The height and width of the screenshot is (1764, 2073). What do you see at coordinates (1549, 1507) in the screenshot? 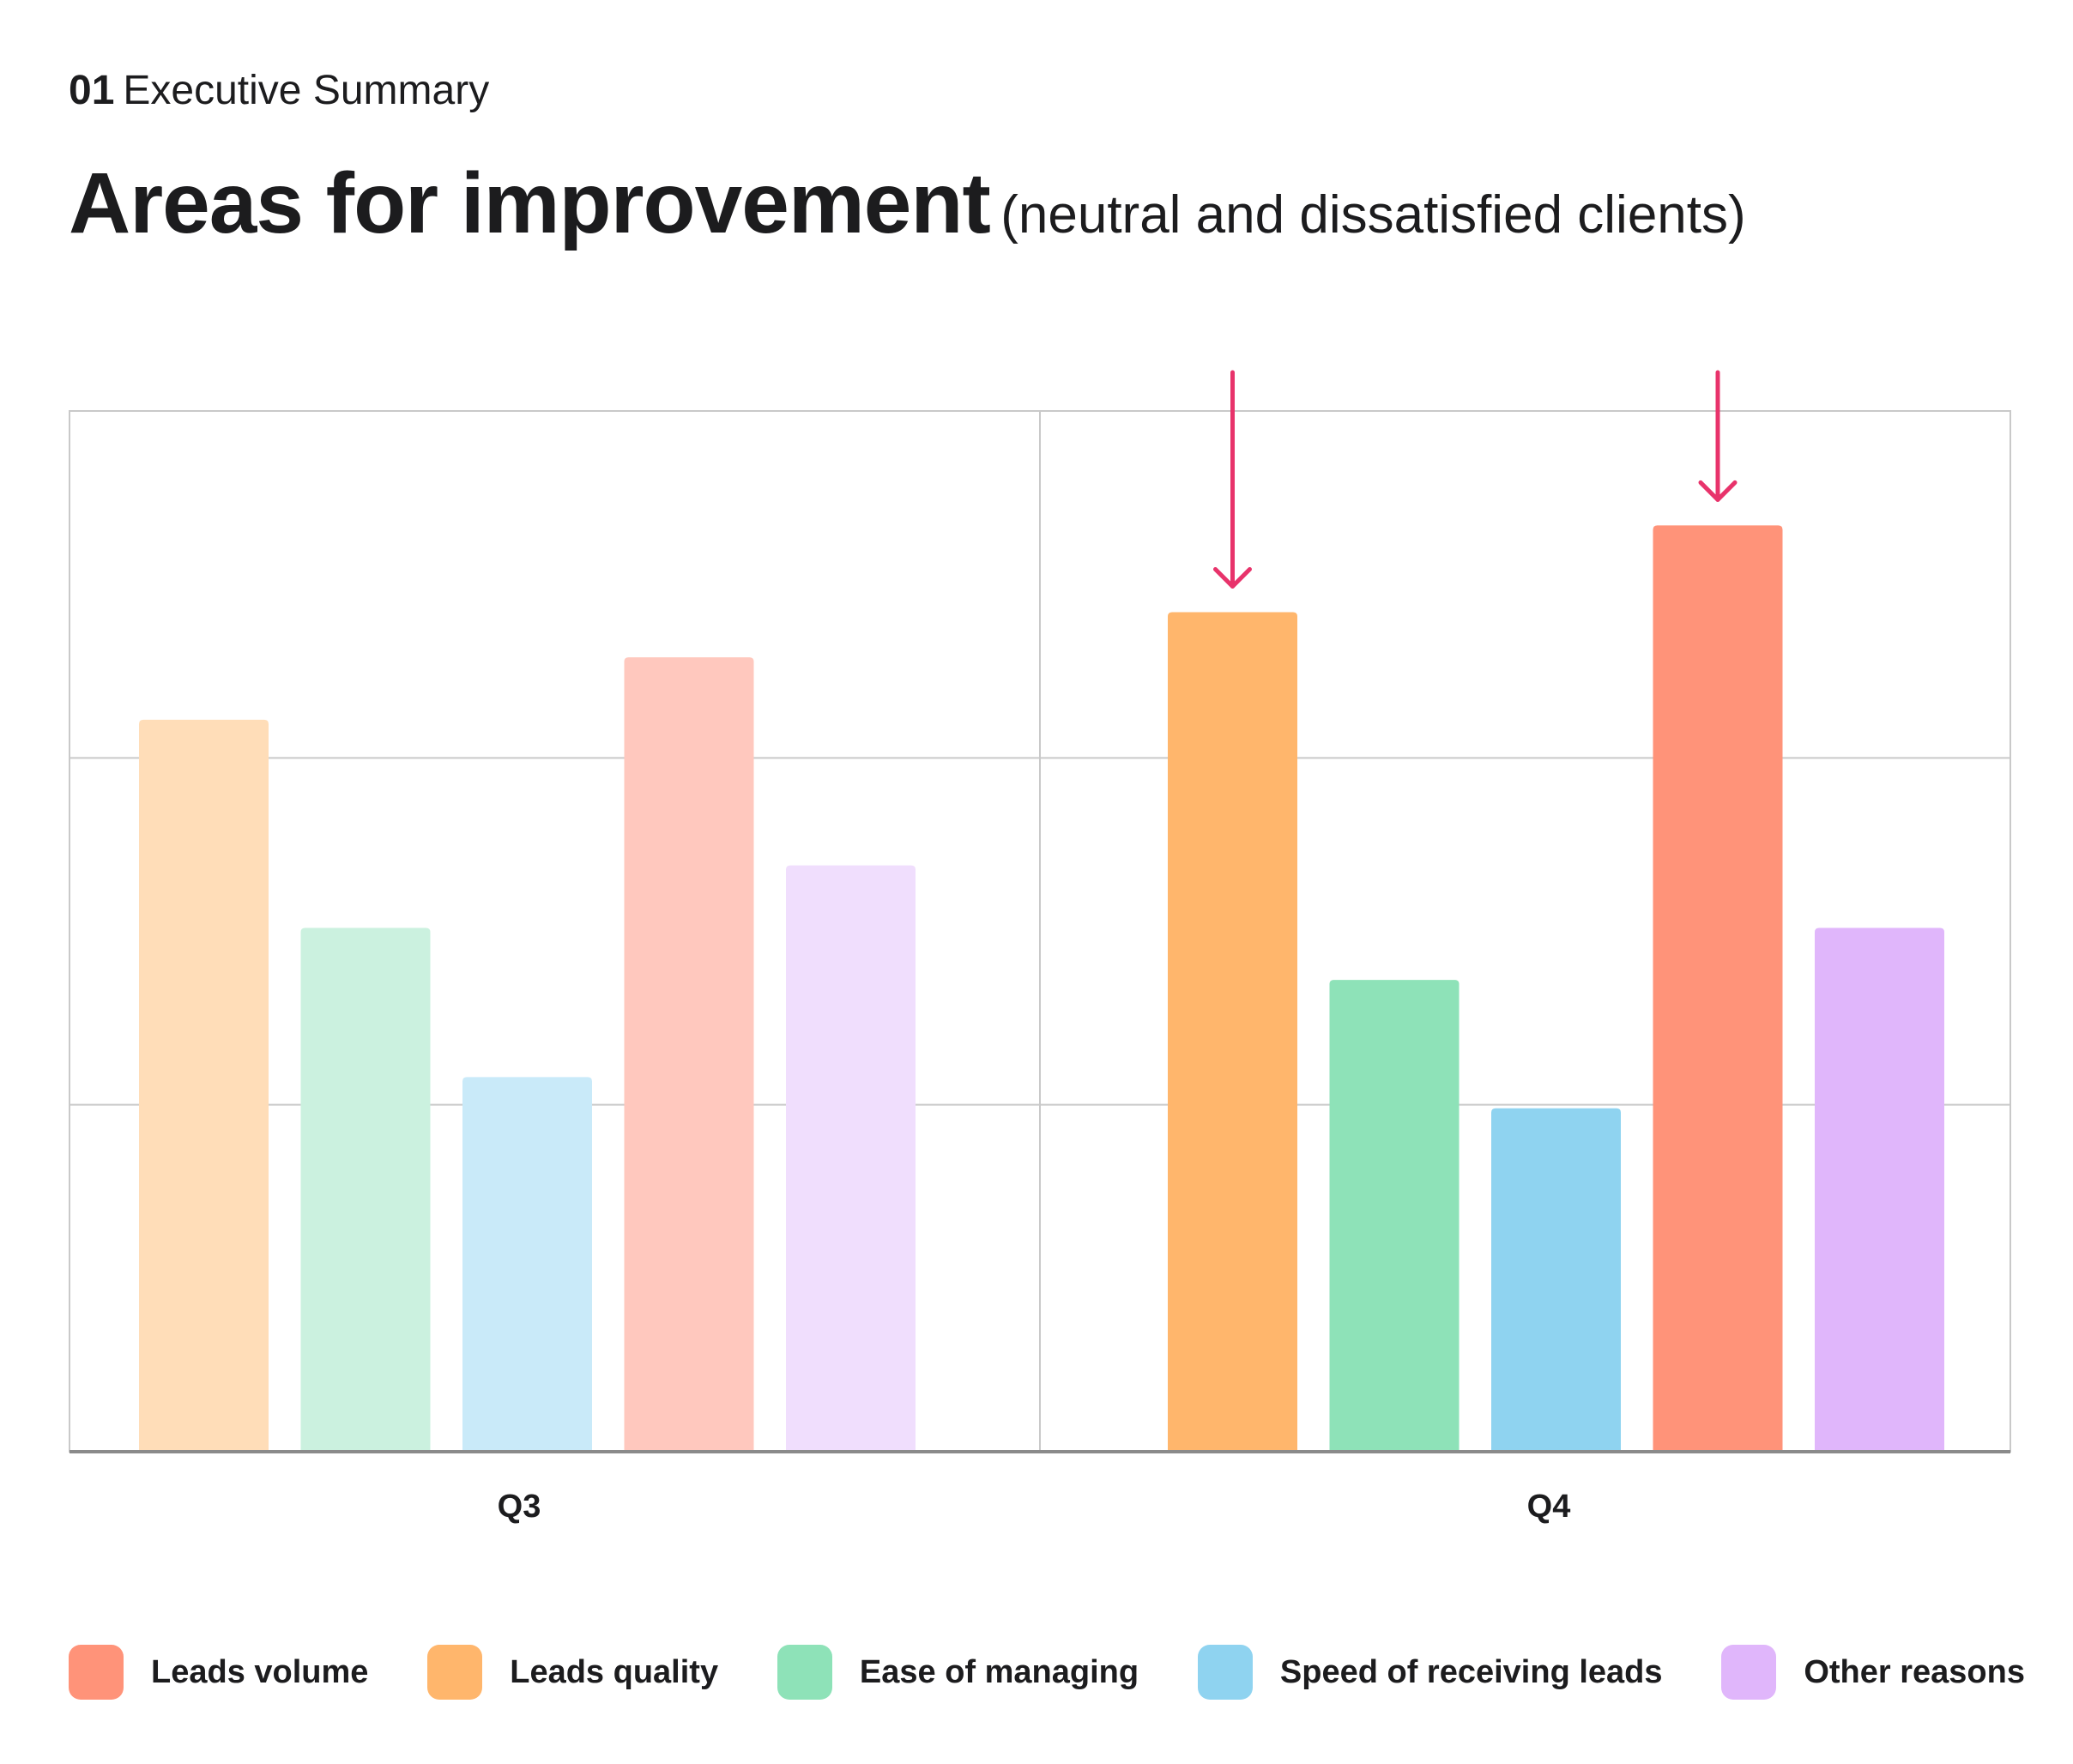
I see `x-tick-label-q4: Q4` at bounding box center [1549, 1507].